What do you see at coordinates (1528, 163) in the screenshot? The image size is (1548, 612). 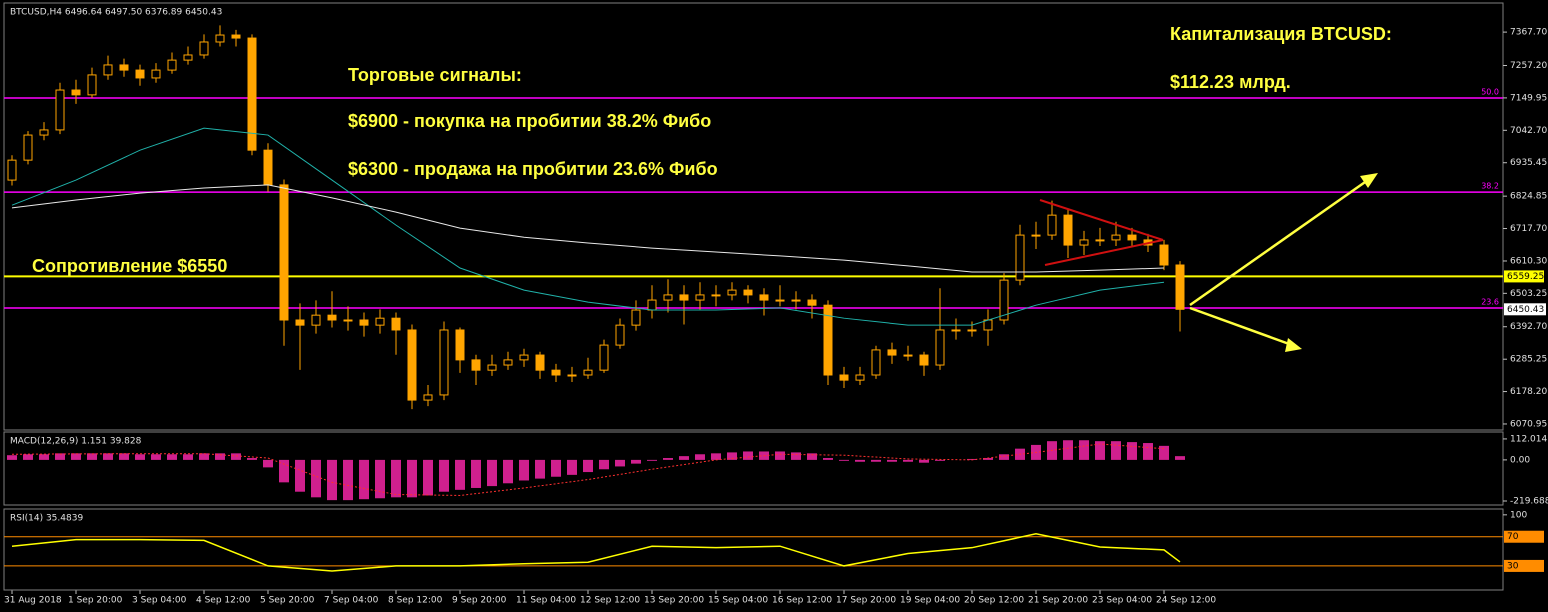 I see `y-tick-label: 6935.45` at bounding box center [1528, 163].